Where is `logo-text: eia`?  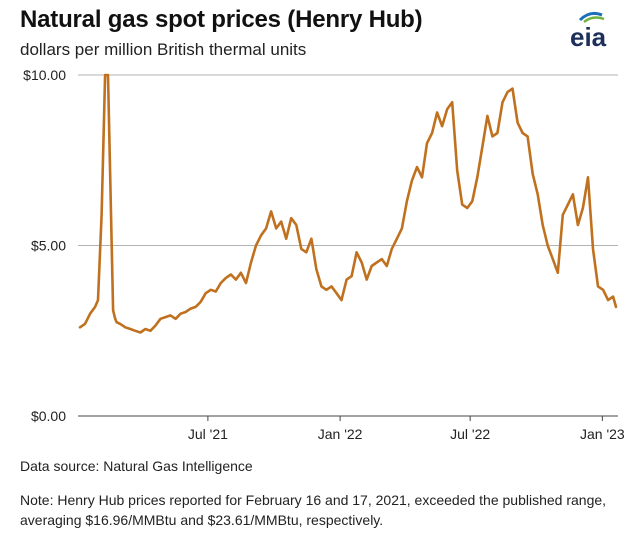 logo-text: eia is located at coordinates (588, 37).